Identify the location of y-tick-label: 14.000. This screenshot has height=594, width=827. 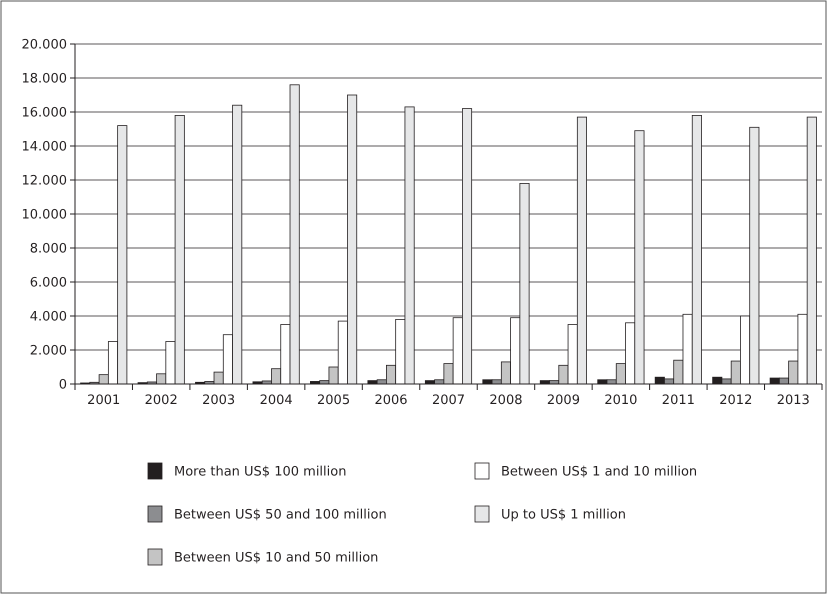
(44, 147).